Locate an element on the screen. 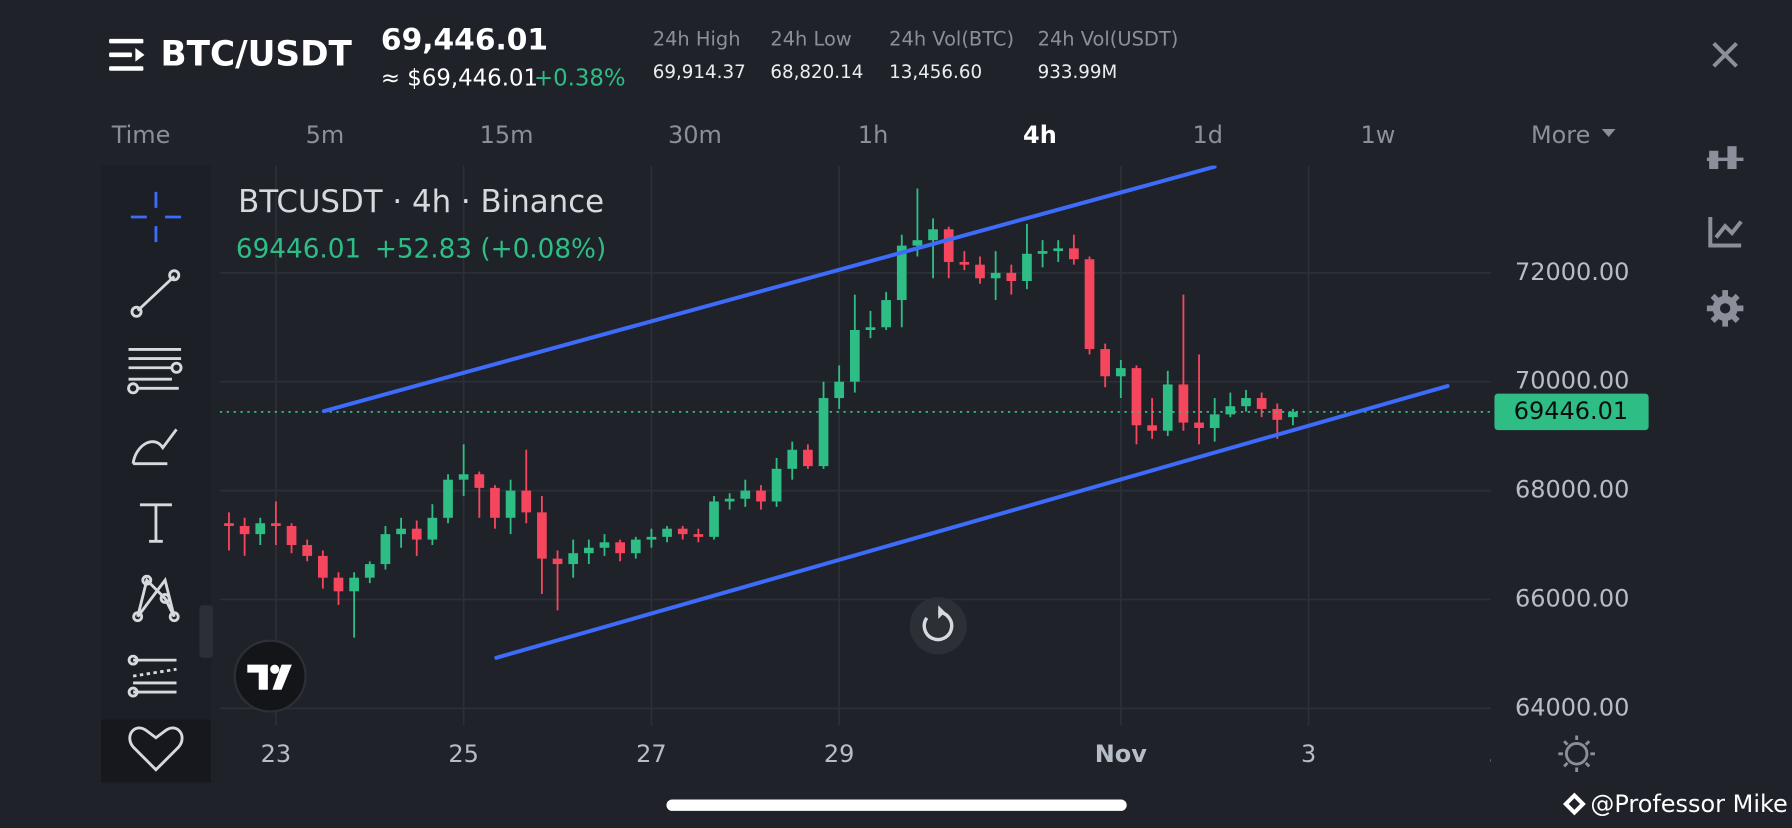  stat-label: 24h Low is located at coordinates (811, 38).